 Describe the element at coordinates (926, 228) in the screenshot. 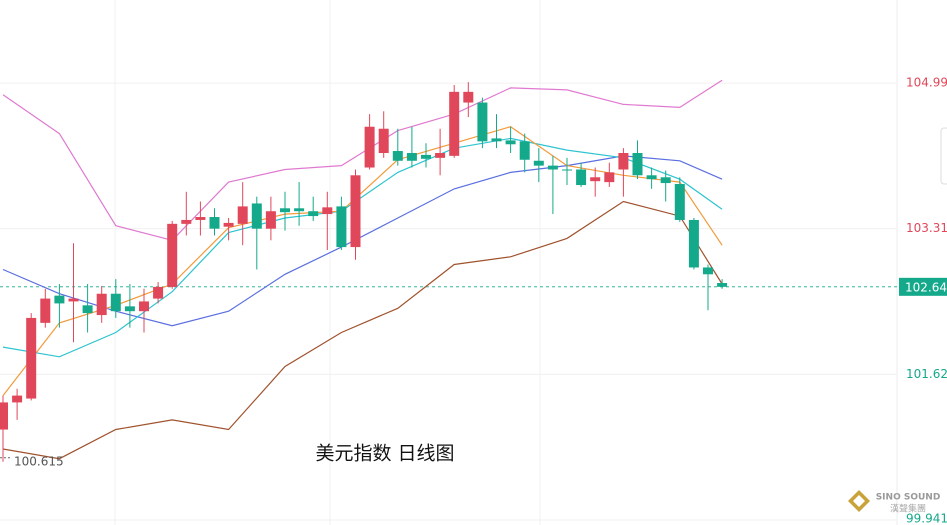

I see `y-tick-label: 103.313` at that location.